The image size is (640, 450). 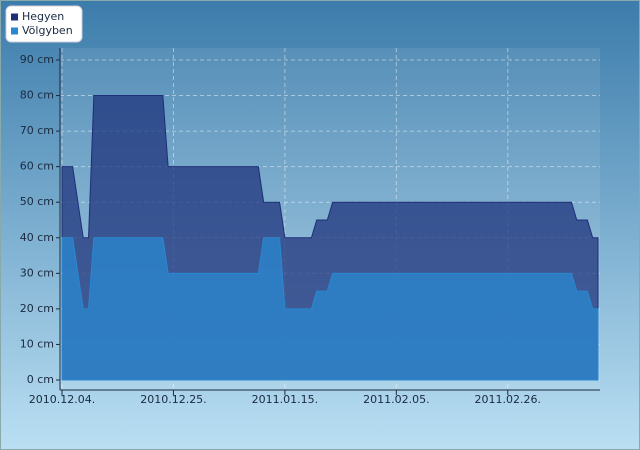 I want to click on y-tick-label: 70 cm, so click(x=37, y=130).